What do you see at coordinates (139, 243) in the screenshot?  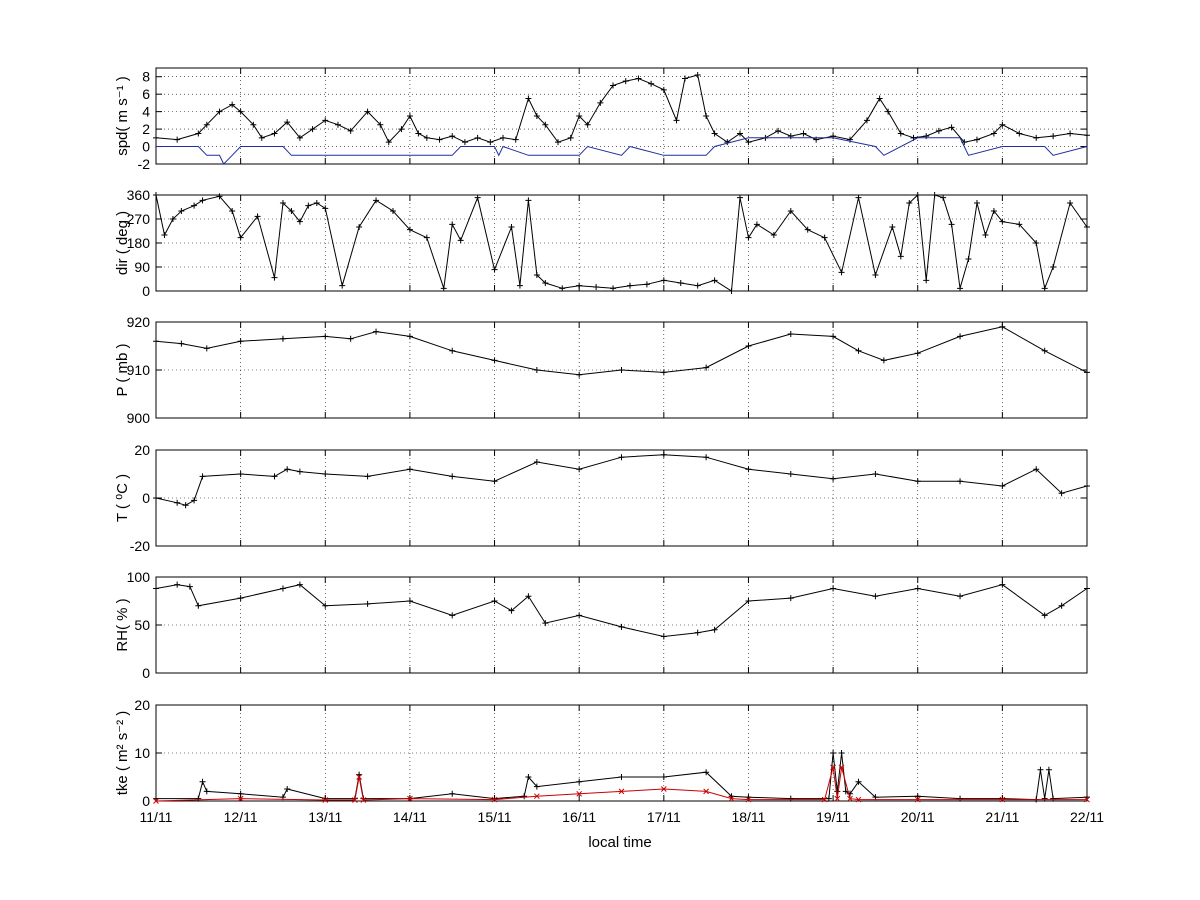 I see `y-tick-label: 180` at bounding box center [139, 243].